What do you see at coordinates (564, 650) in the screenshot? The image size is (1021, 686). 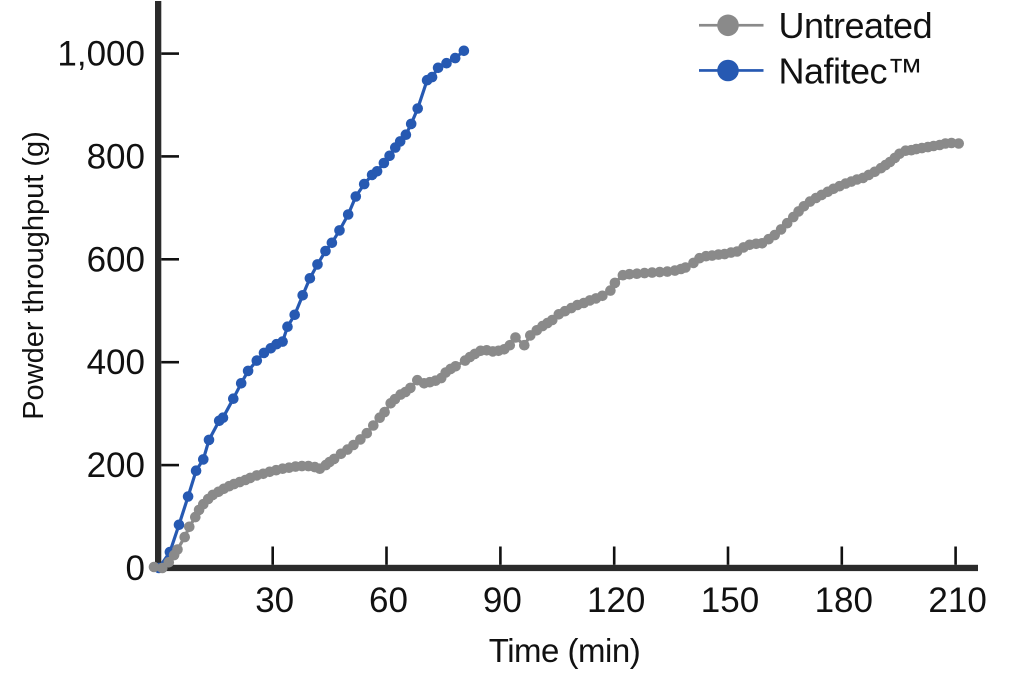 I see `svg-text: Time (min)` at bounding box center [564, 650].